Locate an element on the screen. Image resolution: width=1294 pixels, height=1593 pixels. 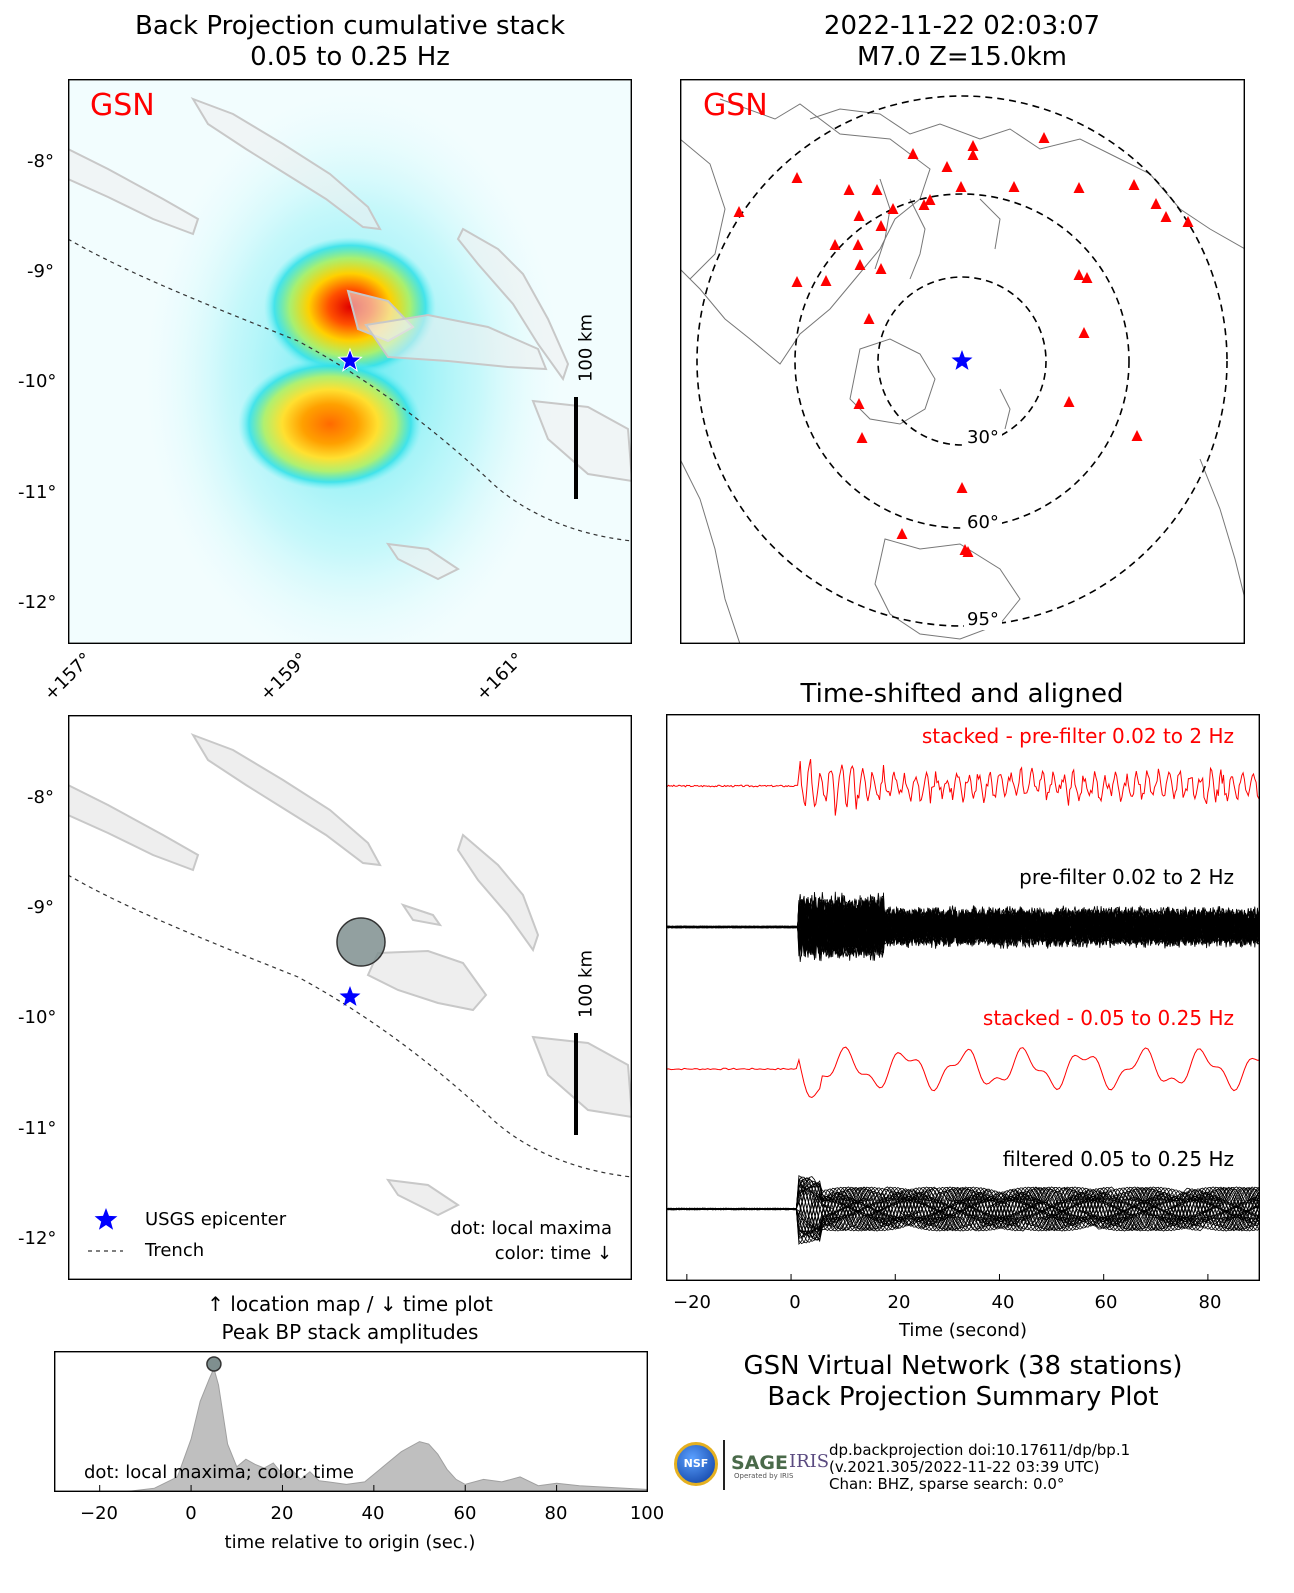
loc-lat-tick: -8° is located at coordinates (40, 797).